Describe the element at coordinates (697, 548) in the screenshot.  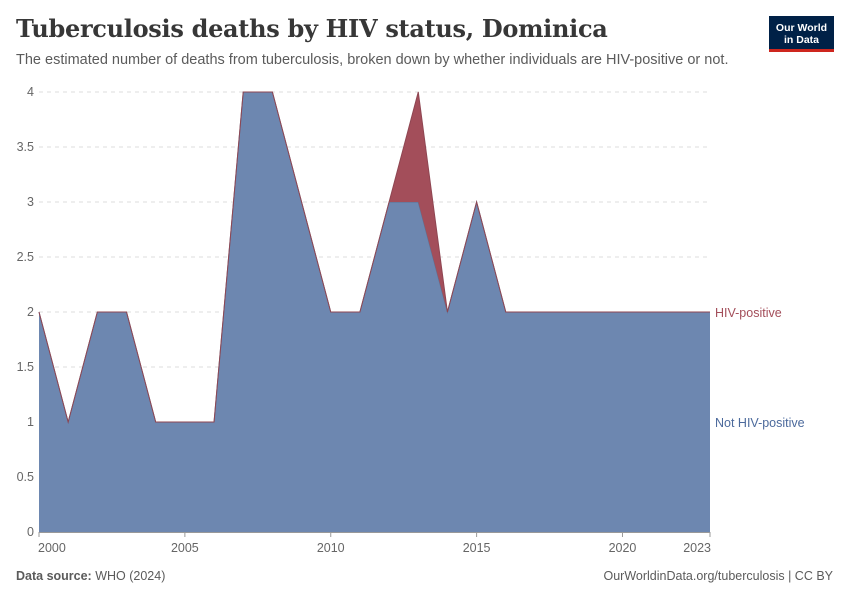
I see `x-tick-label: 2023` at that location.